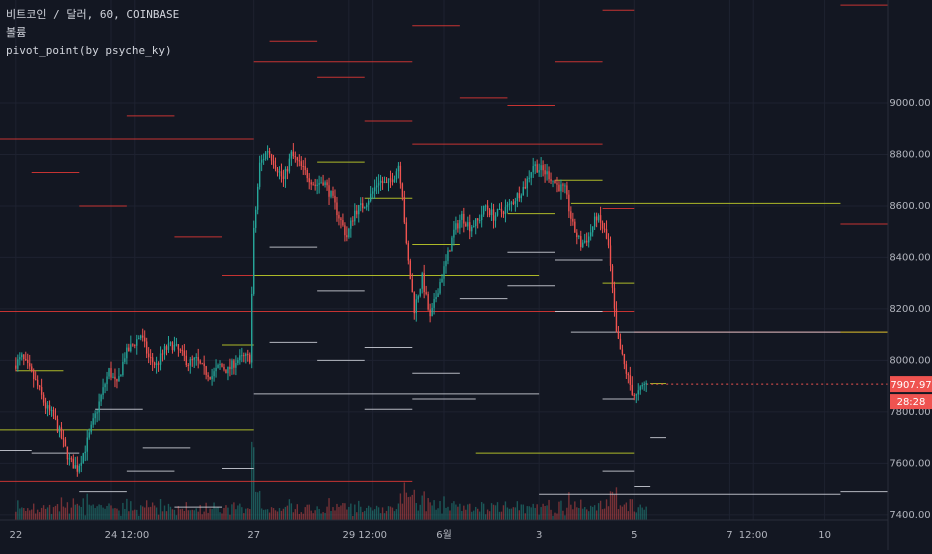 This screenshot has width=932, height=554. Describe the element at coordinates (89, 50) in the screenshot. I see `legend-indicator: pivot_point(by psyche_ky)` at that location.